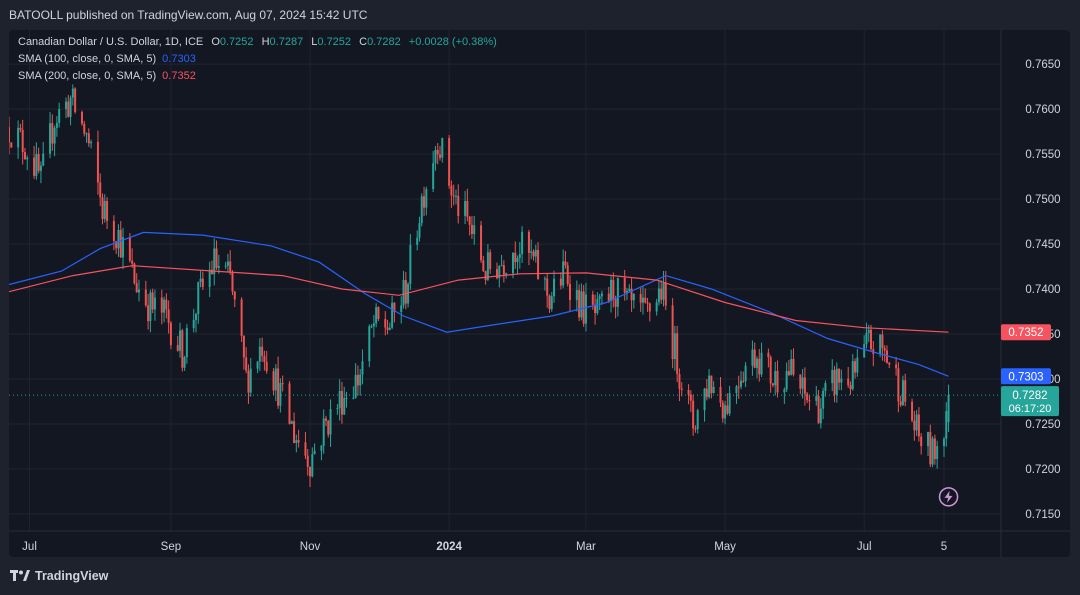  Describe the element at coordinates (1026, 376) in the screenshot. I see `sma100-price-tag: 0.7303` at that location.